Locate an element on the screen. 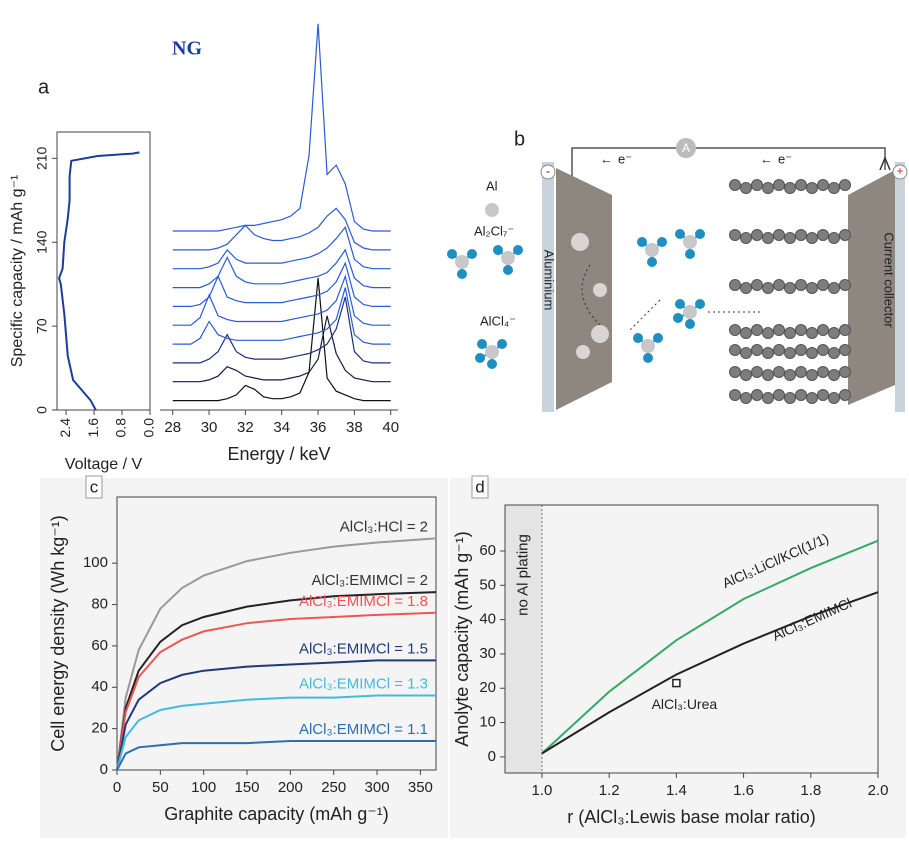  y-axis-label: Specific capacity / mAh g⁻¹ is located at coordinates (17, 271).